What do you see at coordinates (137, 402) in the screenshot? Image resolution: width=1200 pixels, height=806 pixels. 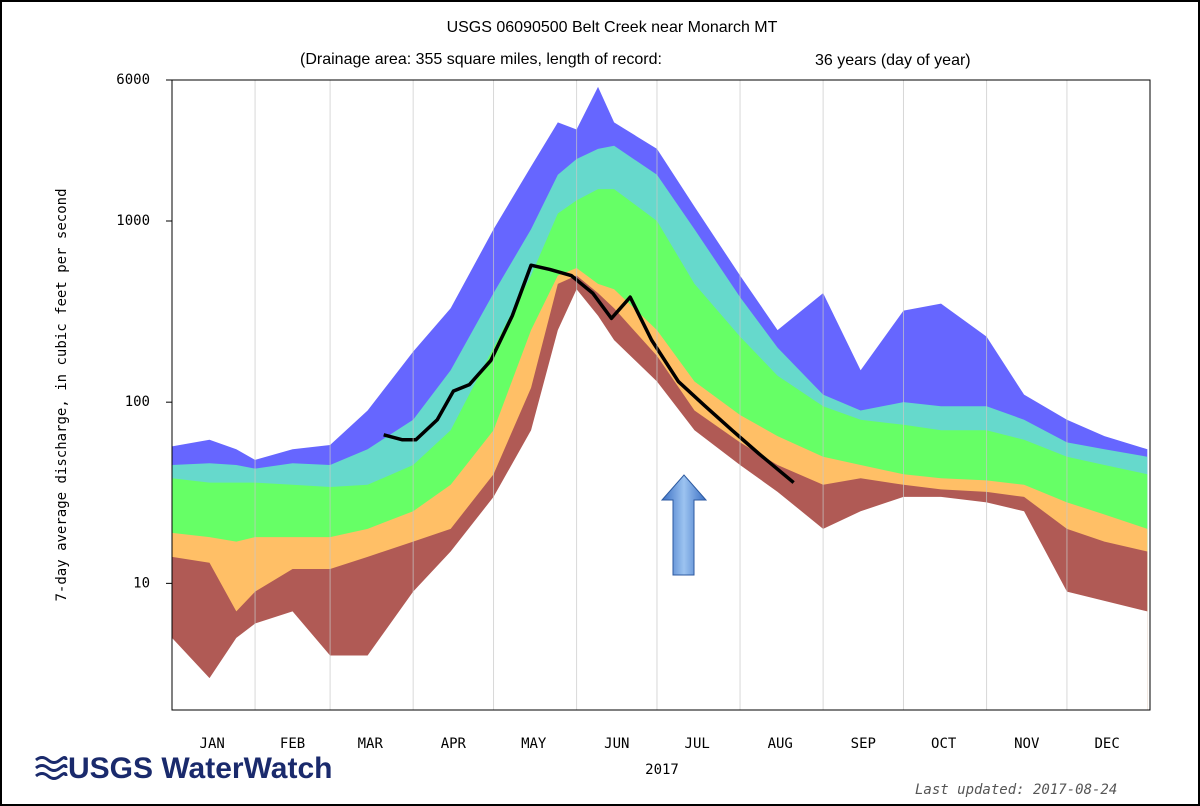 I see `y-tick-label: 100` at bounding box center [137, 402].